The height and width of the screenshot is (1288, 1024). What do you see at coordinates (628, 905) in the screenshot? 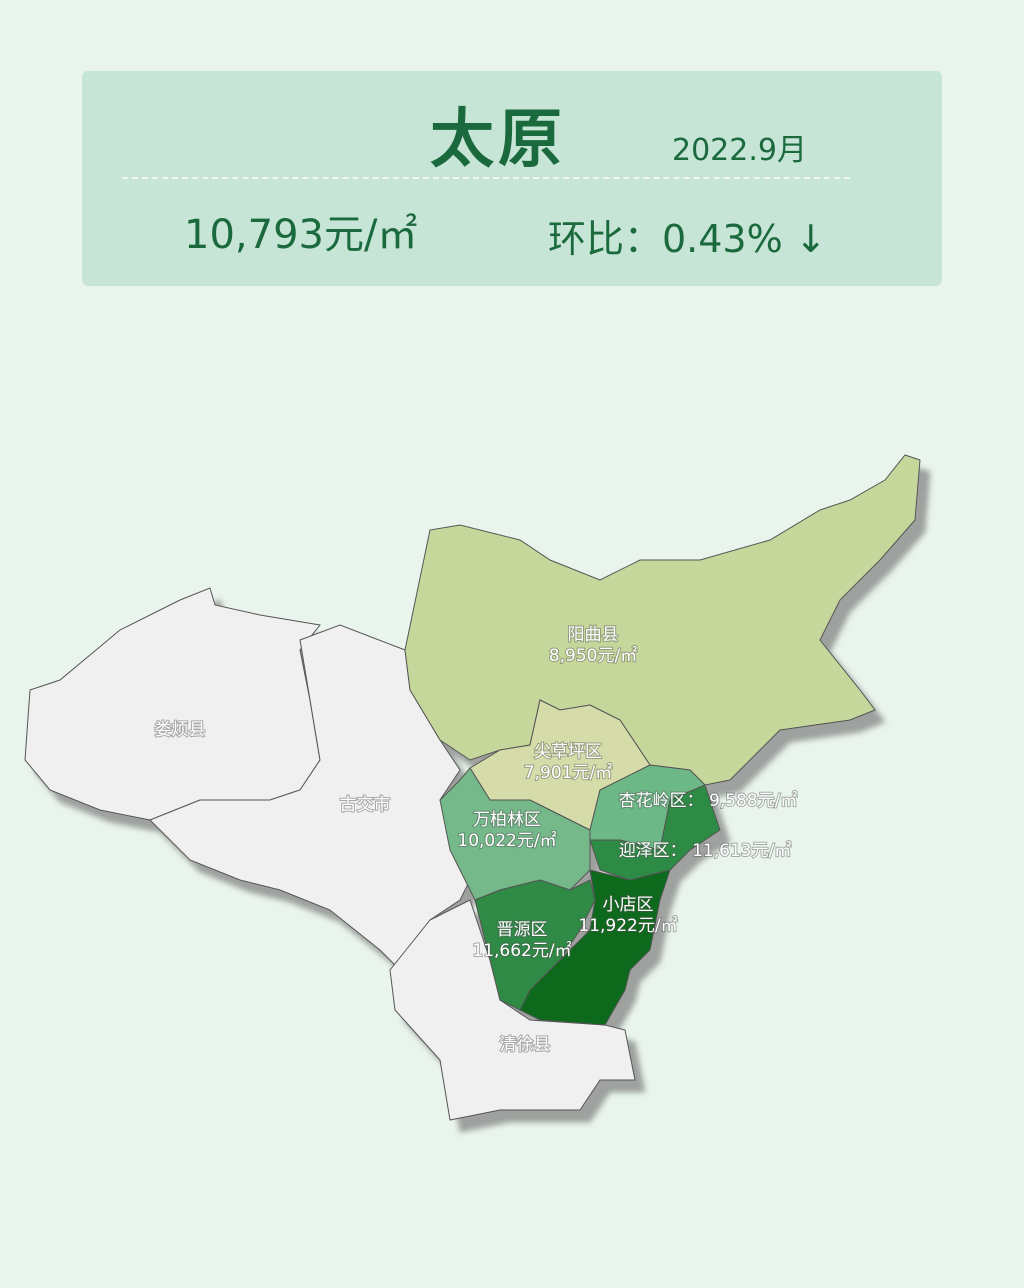
I see `region-name: 小店区` at bounding box center [628, 905].